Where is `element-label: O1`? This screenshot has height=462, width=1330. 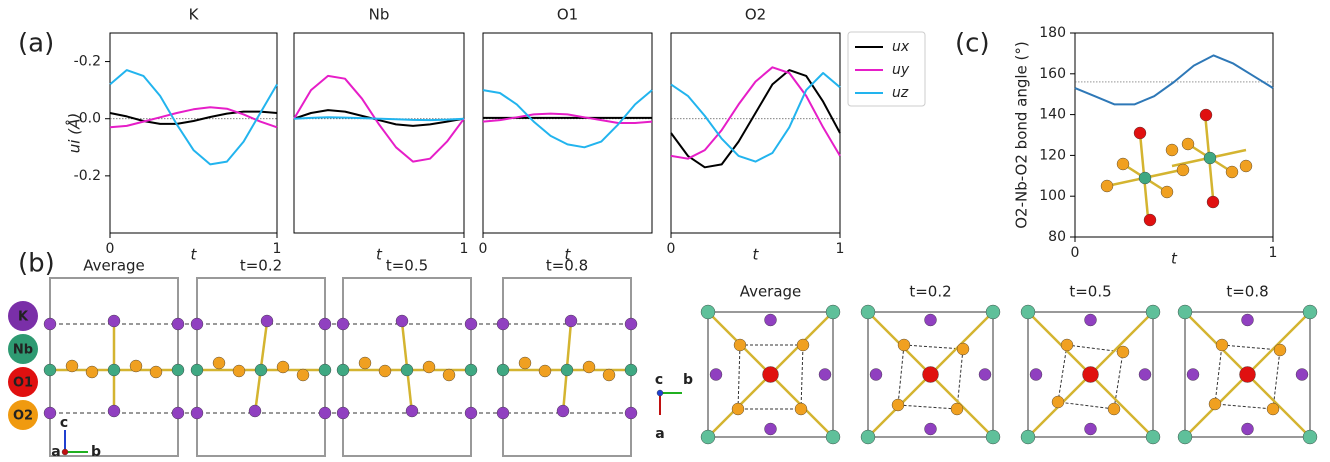 element-label: O1 is located at coordinates (23, 383).